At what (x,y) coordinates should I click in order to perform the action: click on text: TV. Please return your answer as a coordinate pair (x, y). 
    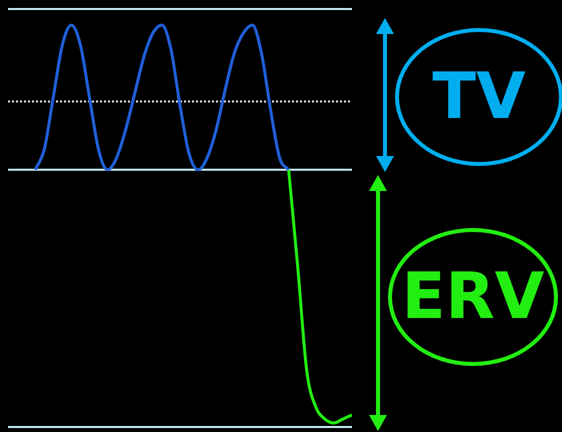
    Looking at the image, I should click on (479, 97).